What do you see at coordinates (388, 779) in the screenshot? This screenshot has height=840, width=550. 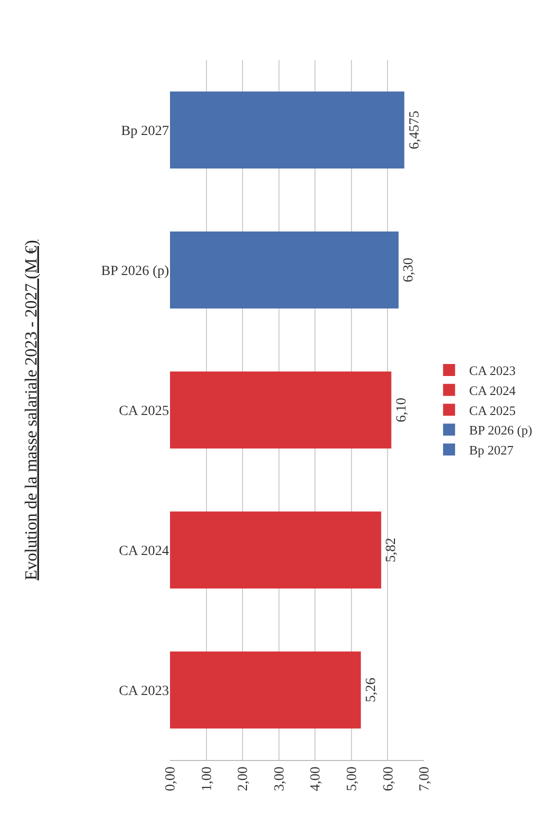 I see `x-tick-label: 6,00` at bounding box center [388, 779].